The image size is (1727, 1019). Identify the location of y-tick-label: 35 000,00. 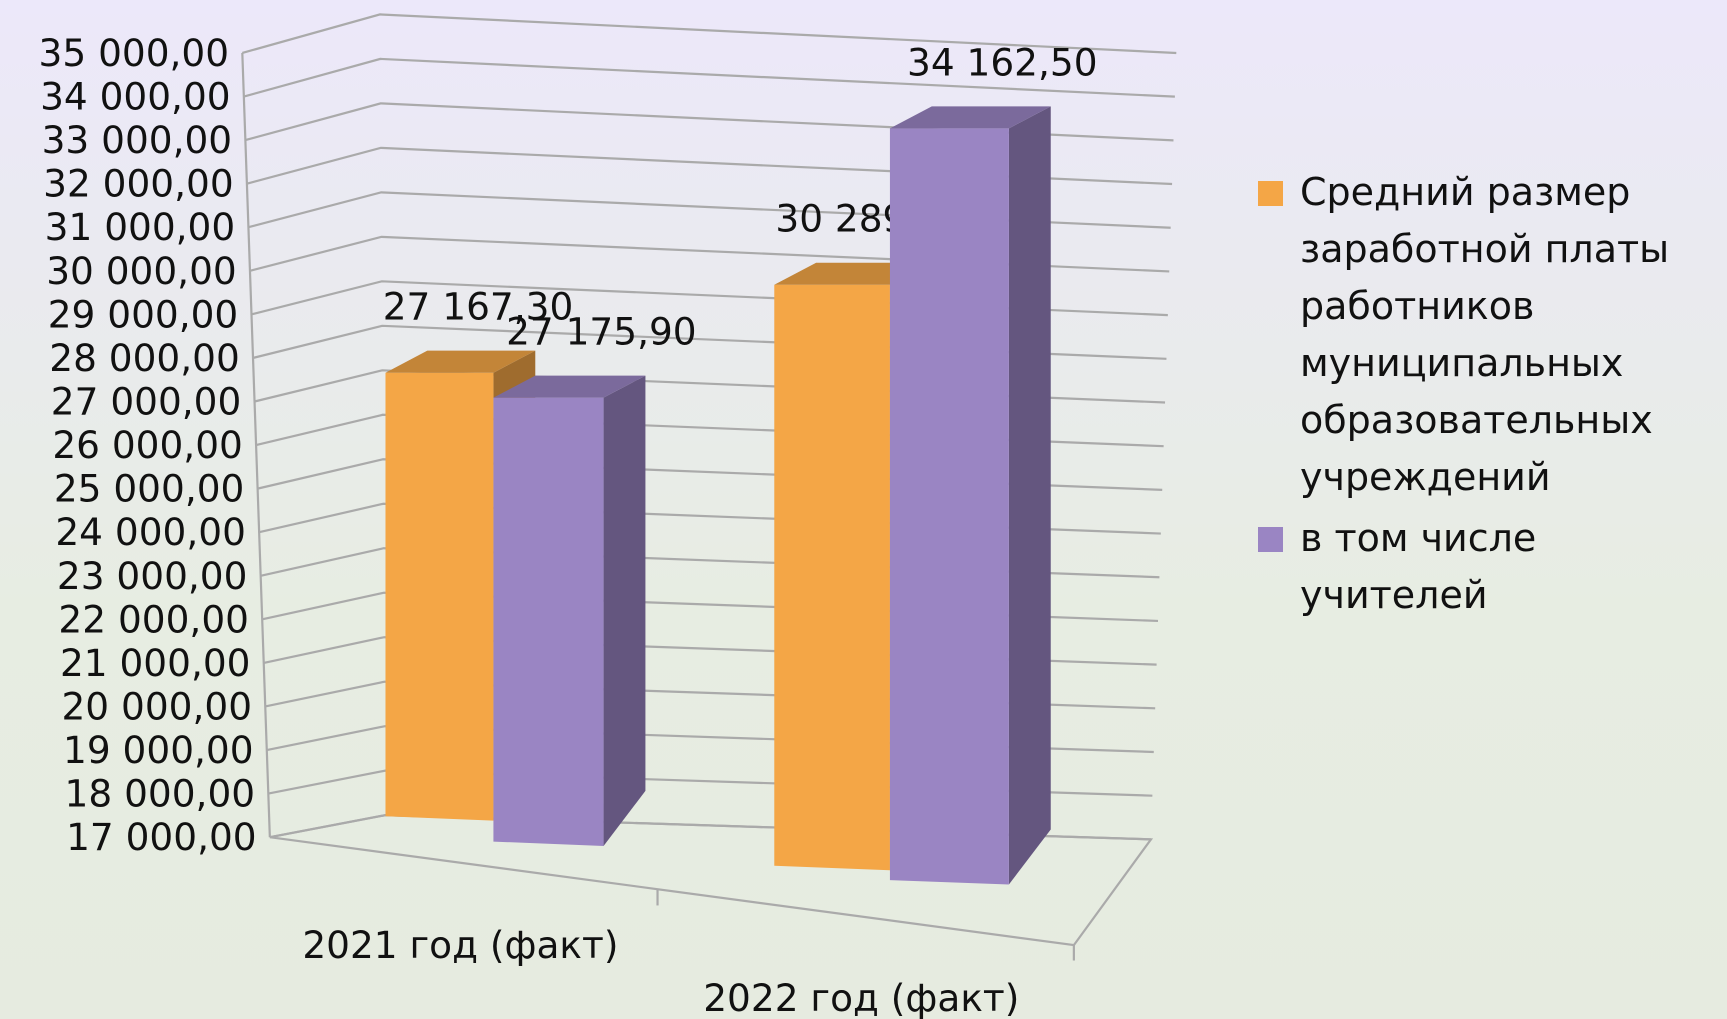
(134, 53).